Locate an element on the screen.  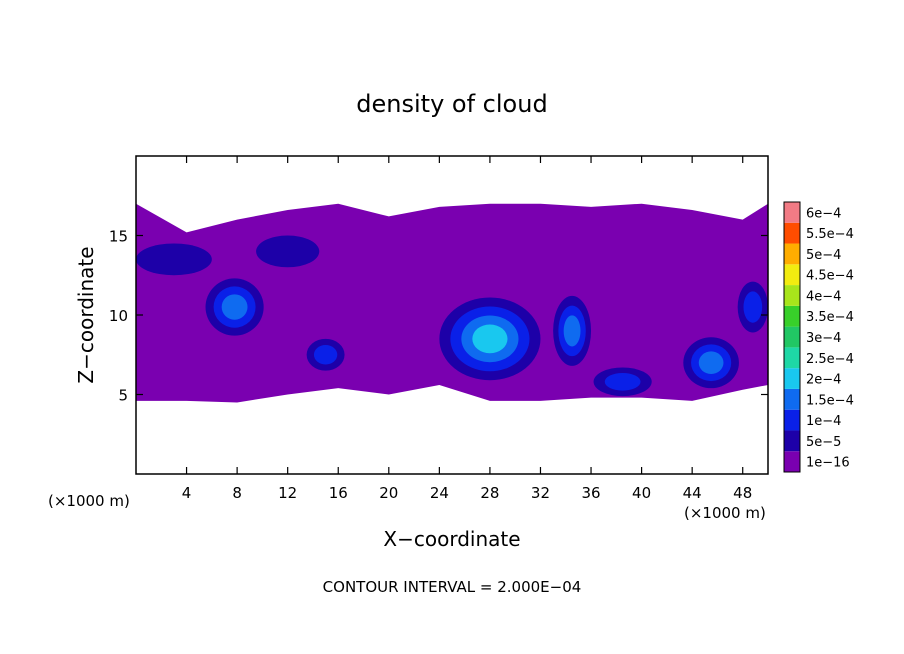
x-tick-label: 28 is located at coordinates (489, 493).